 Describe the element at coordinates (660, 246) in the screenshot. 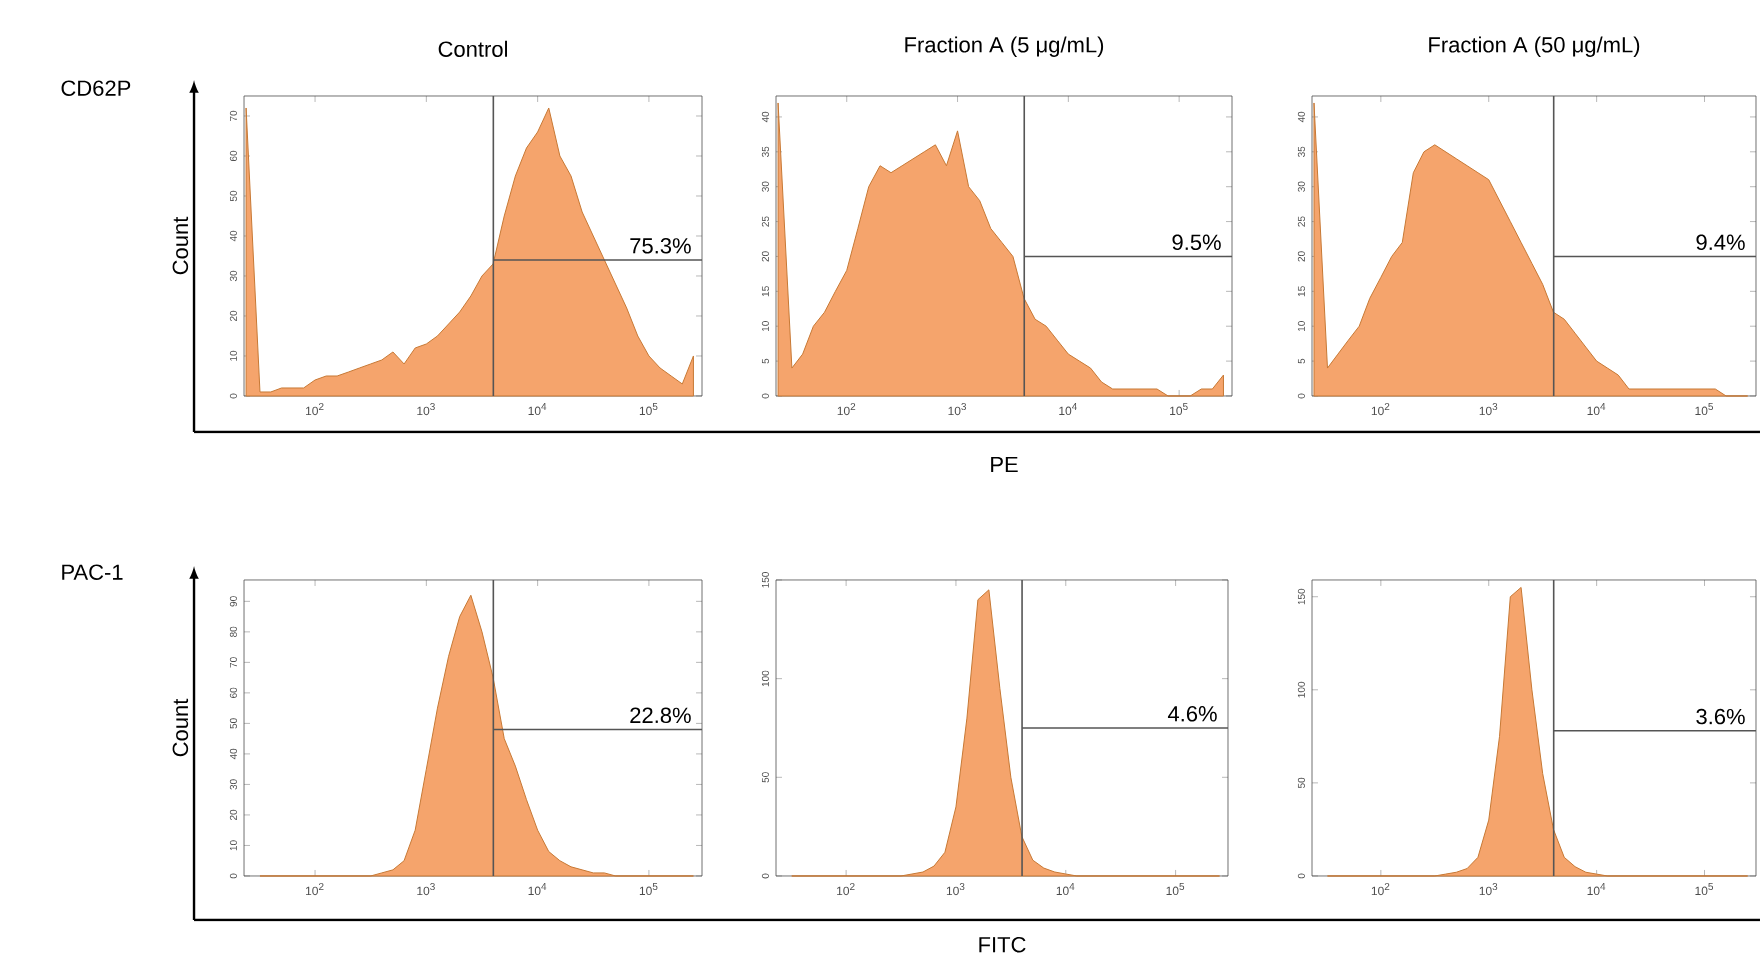

I see `annotation: 75.3%` at that location.